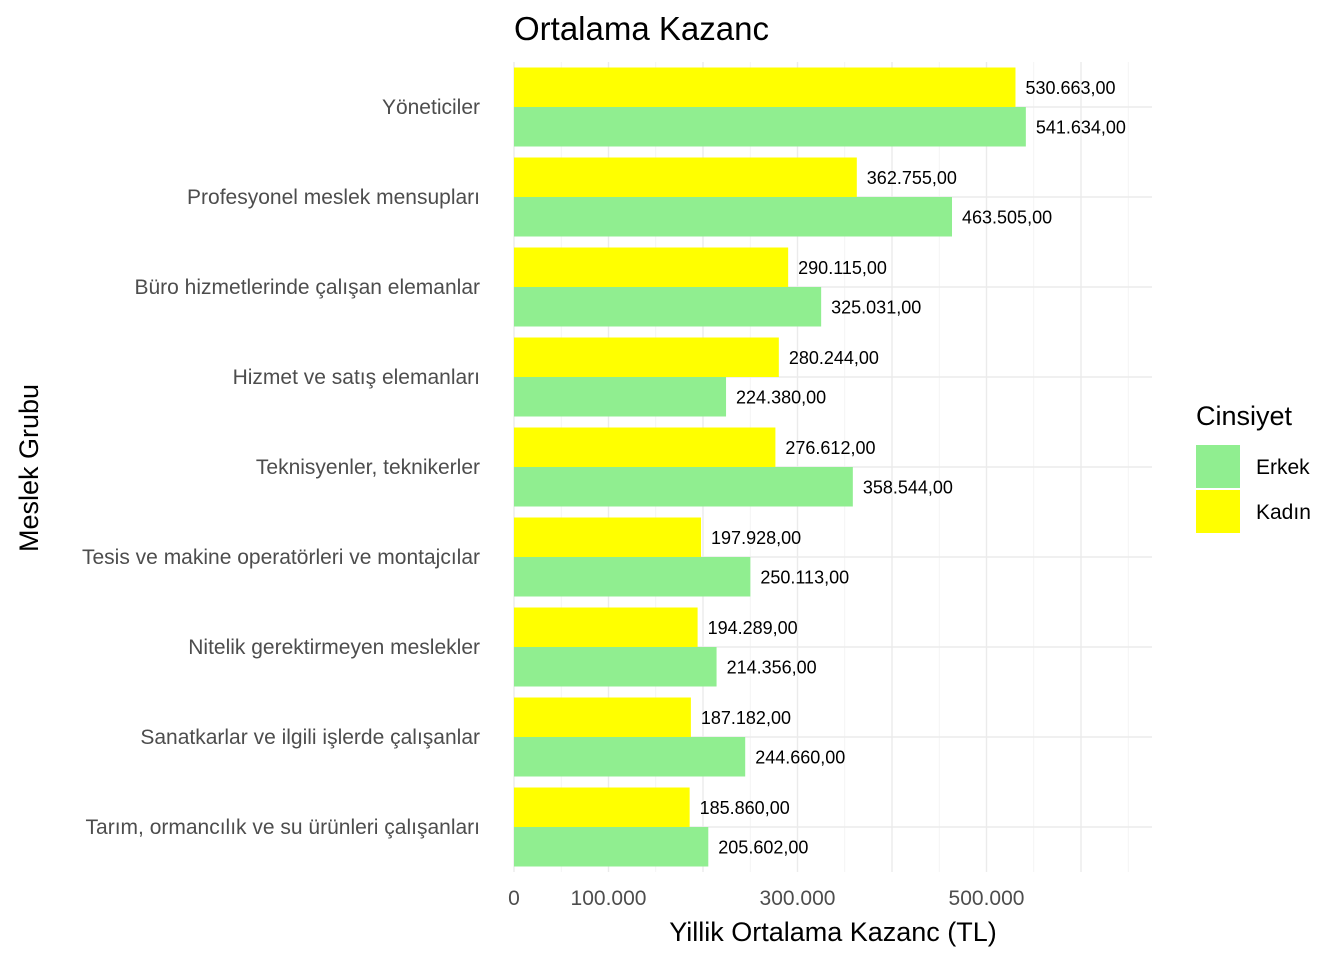  What do you see at coordinates (756, 538) in the screenshot?
I see `data-label: 197.928,00` at bounding box center [756, 538].